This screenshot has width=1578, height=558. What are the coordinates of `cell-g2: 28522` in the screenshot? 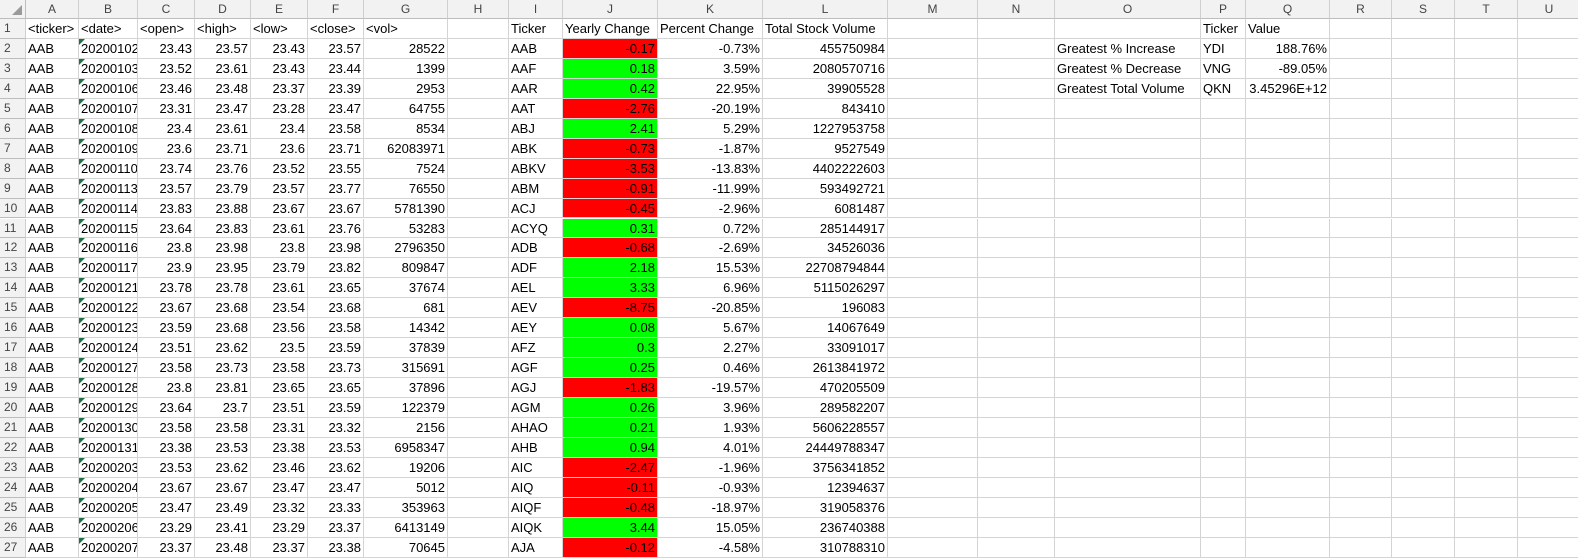 It's located at (406, 48).